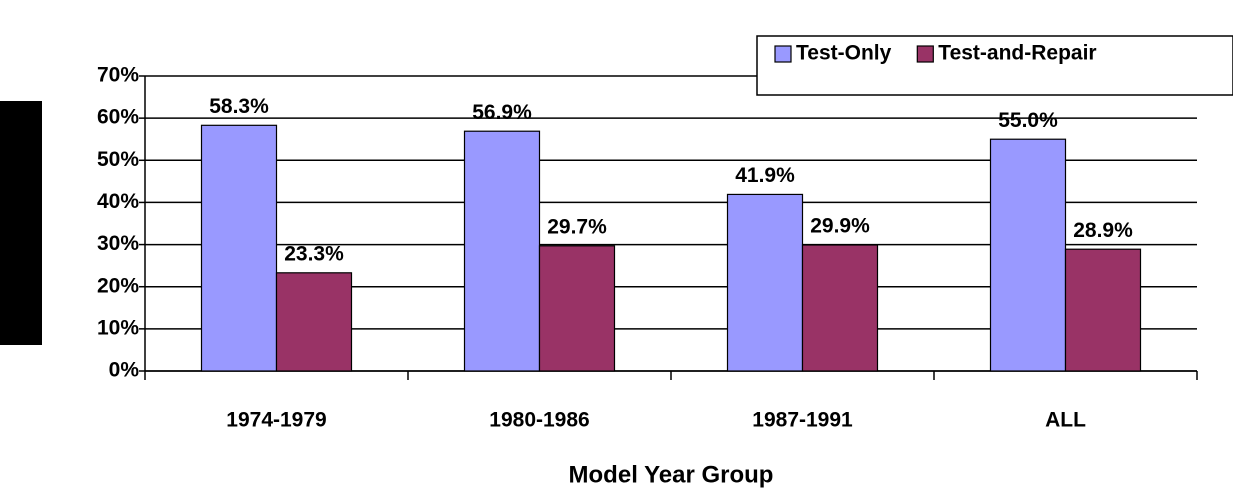 The image size is (1233, 493). I want to click on x-axis-title: Model Year Group, so click(671, 474).